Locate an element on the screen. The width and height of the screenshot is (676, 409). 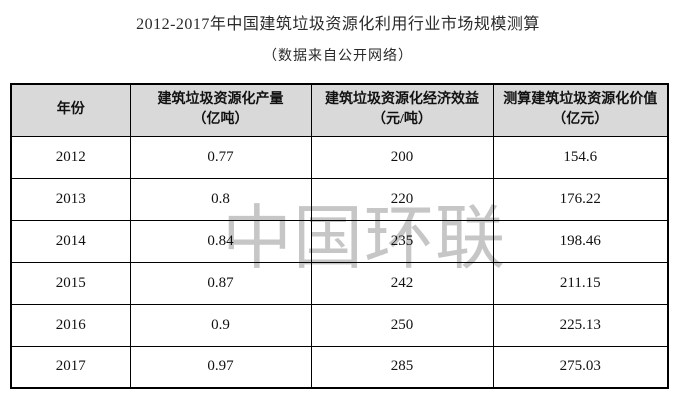
column-header-unit: （亿元） is located at coordinates (580, 120).